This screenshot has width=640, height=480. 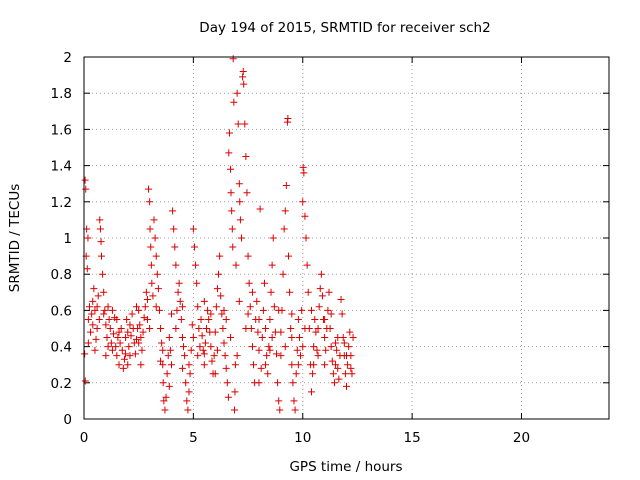 What do you see at coordinates (193, 438) in the screenshot?
I see `x-tick-label: 5` at bounding box center [193, 438].